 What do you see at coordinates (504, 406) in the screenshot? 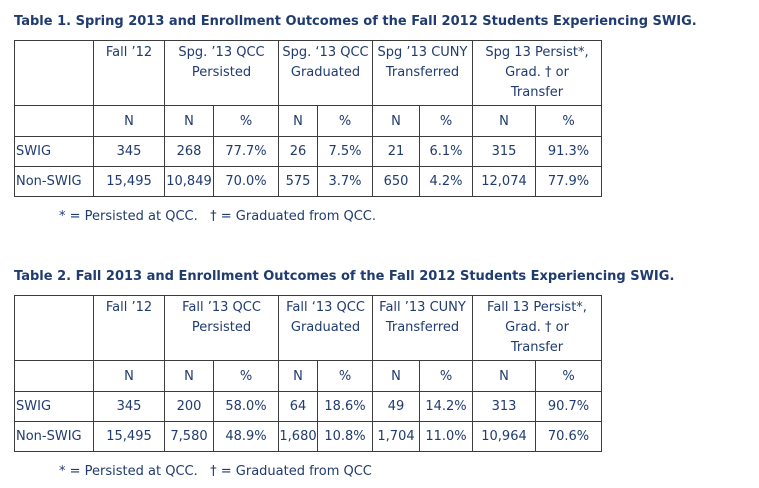
I see `data-cell: 313` at bounding box center [504, 406].